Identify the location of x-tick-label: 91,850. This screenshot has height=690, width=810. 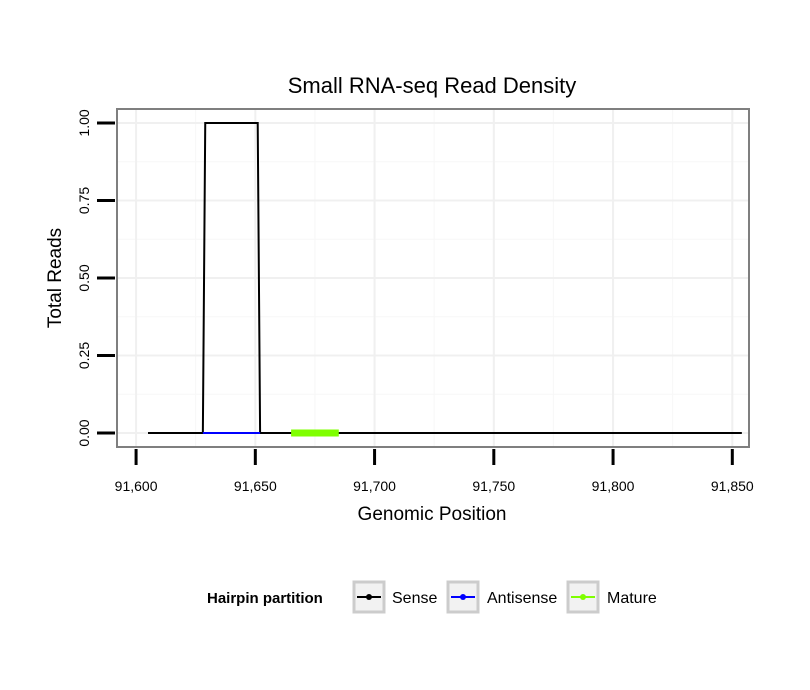
(732, 486).